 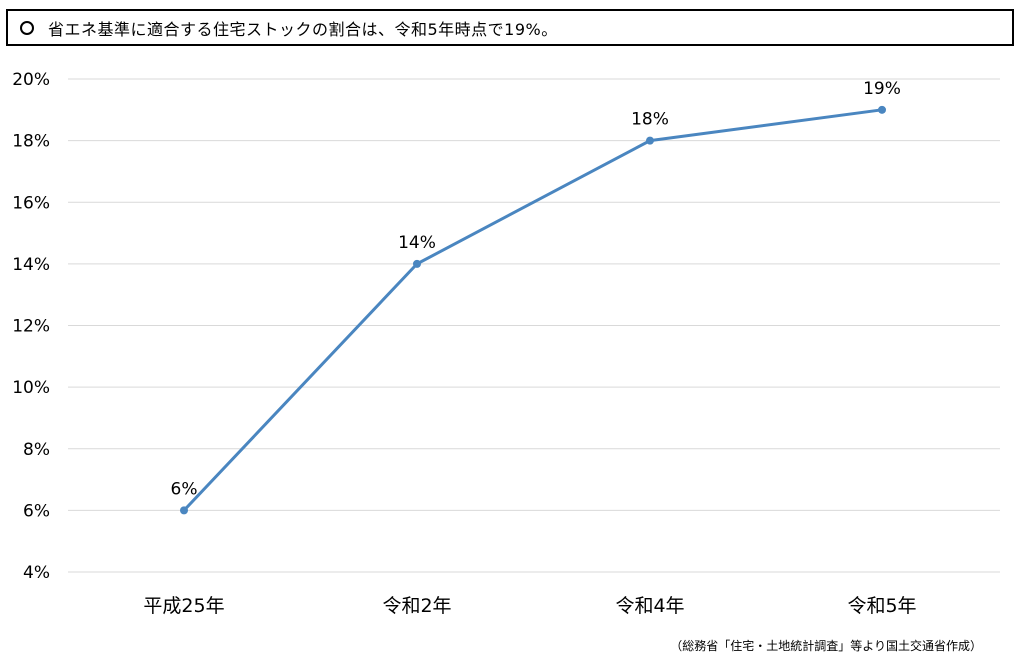 I want to click on y-tick-label: 14%, so click(x=31, y=265).